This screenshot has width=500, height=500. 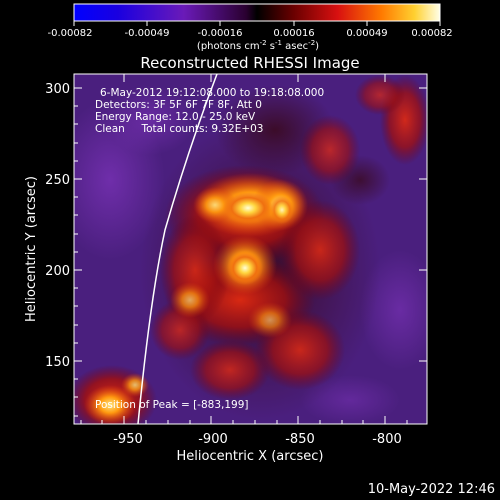 I want to click on info-energy-range: Energy Range: 12.0 - 25.0 keV, so click(x=175, y=117).